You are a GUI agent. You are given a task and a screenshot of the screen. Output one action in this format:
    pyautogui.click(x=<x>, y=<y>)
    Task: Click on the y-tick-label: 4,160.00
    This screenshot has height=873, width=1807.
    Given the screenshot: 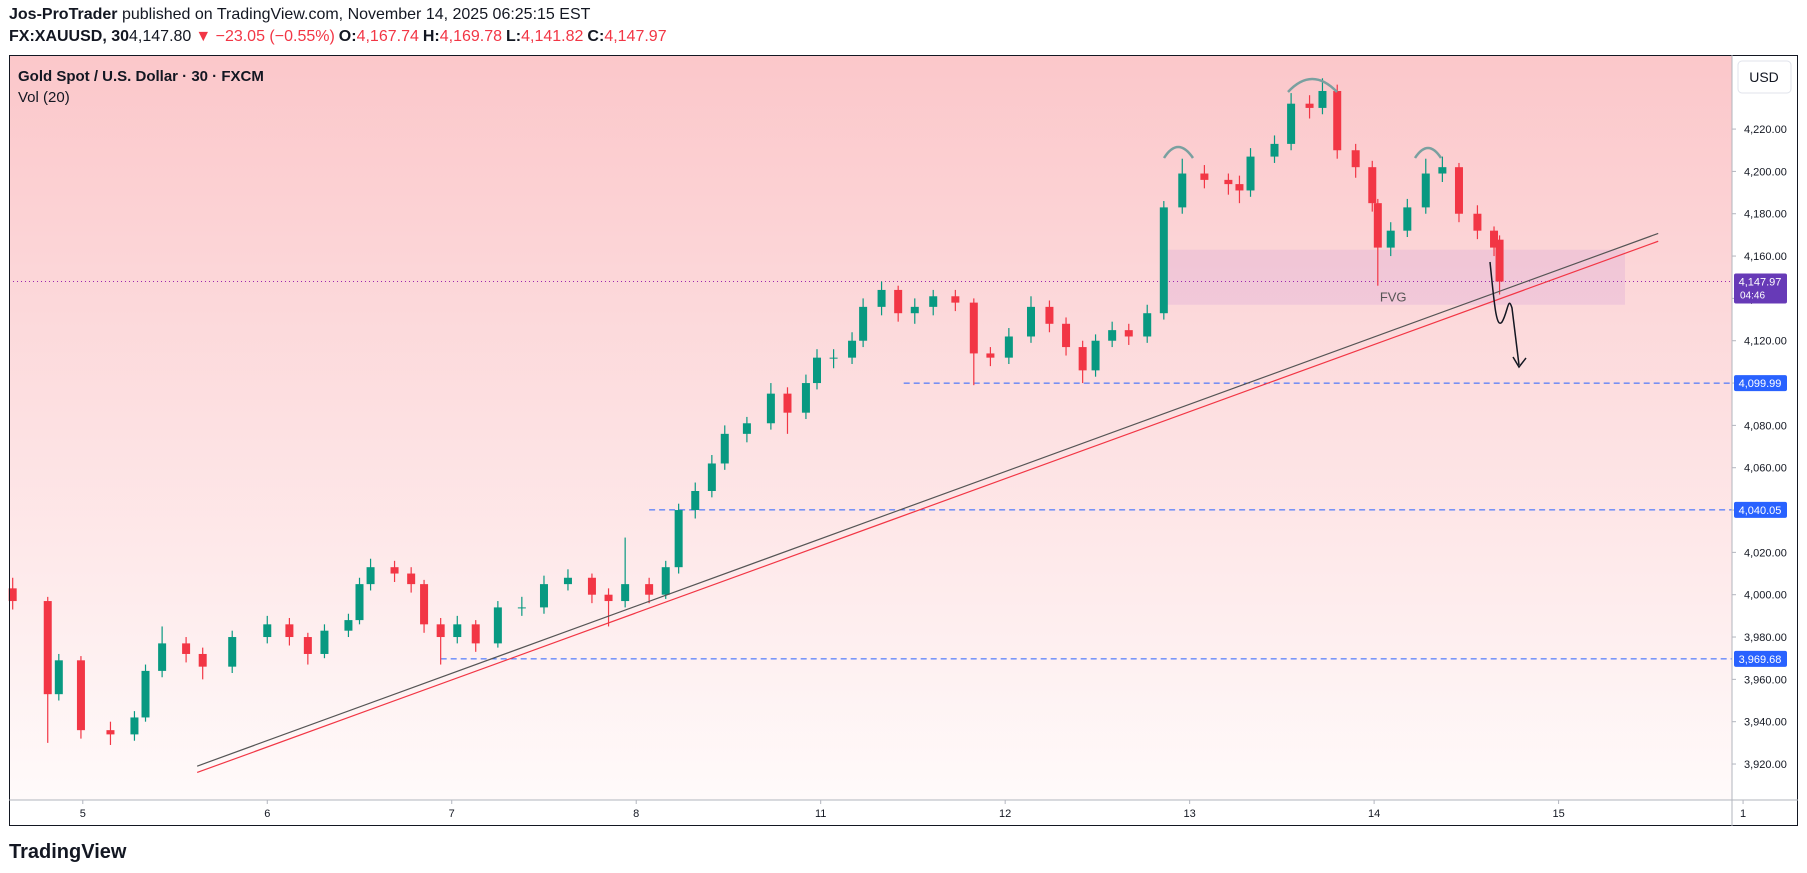 What is the action you would take?
    pyautogui.click(x=1765, y=257)
    